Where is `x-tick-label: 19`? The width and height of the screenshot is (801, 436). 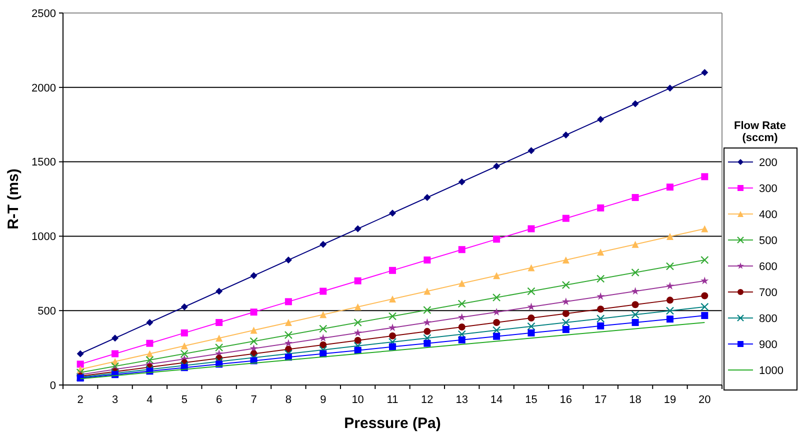
x-tick-label: 19 is located at coordinates (670, 400).